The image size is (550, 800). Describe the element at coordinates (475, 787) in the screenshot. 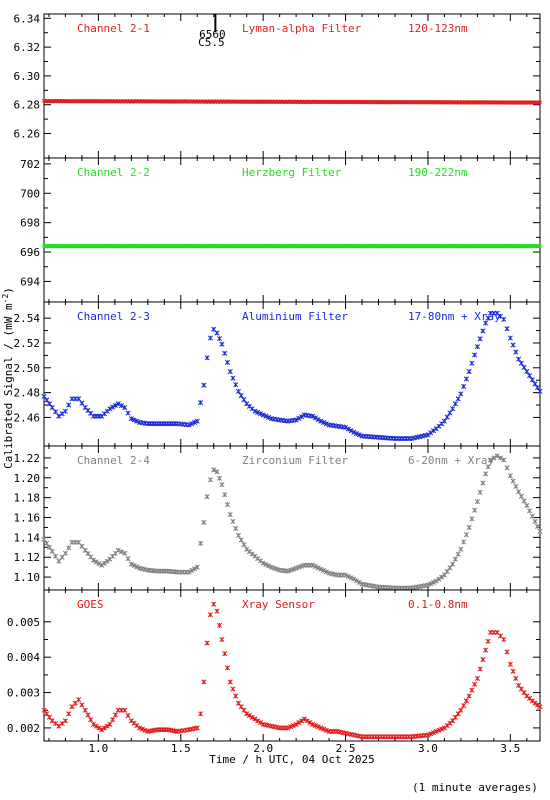

I see `averaging-note: (1 minute averages)` at that location.